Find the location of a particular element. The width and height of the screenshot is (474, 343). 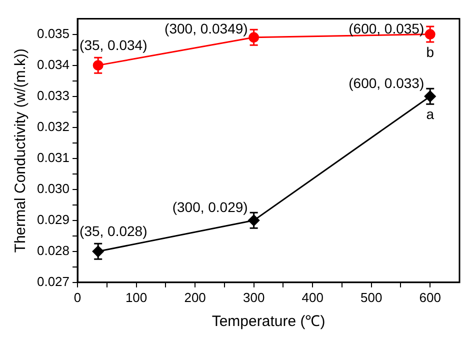

y-tick-label: 0.030 is located at coordinates (53, 188).